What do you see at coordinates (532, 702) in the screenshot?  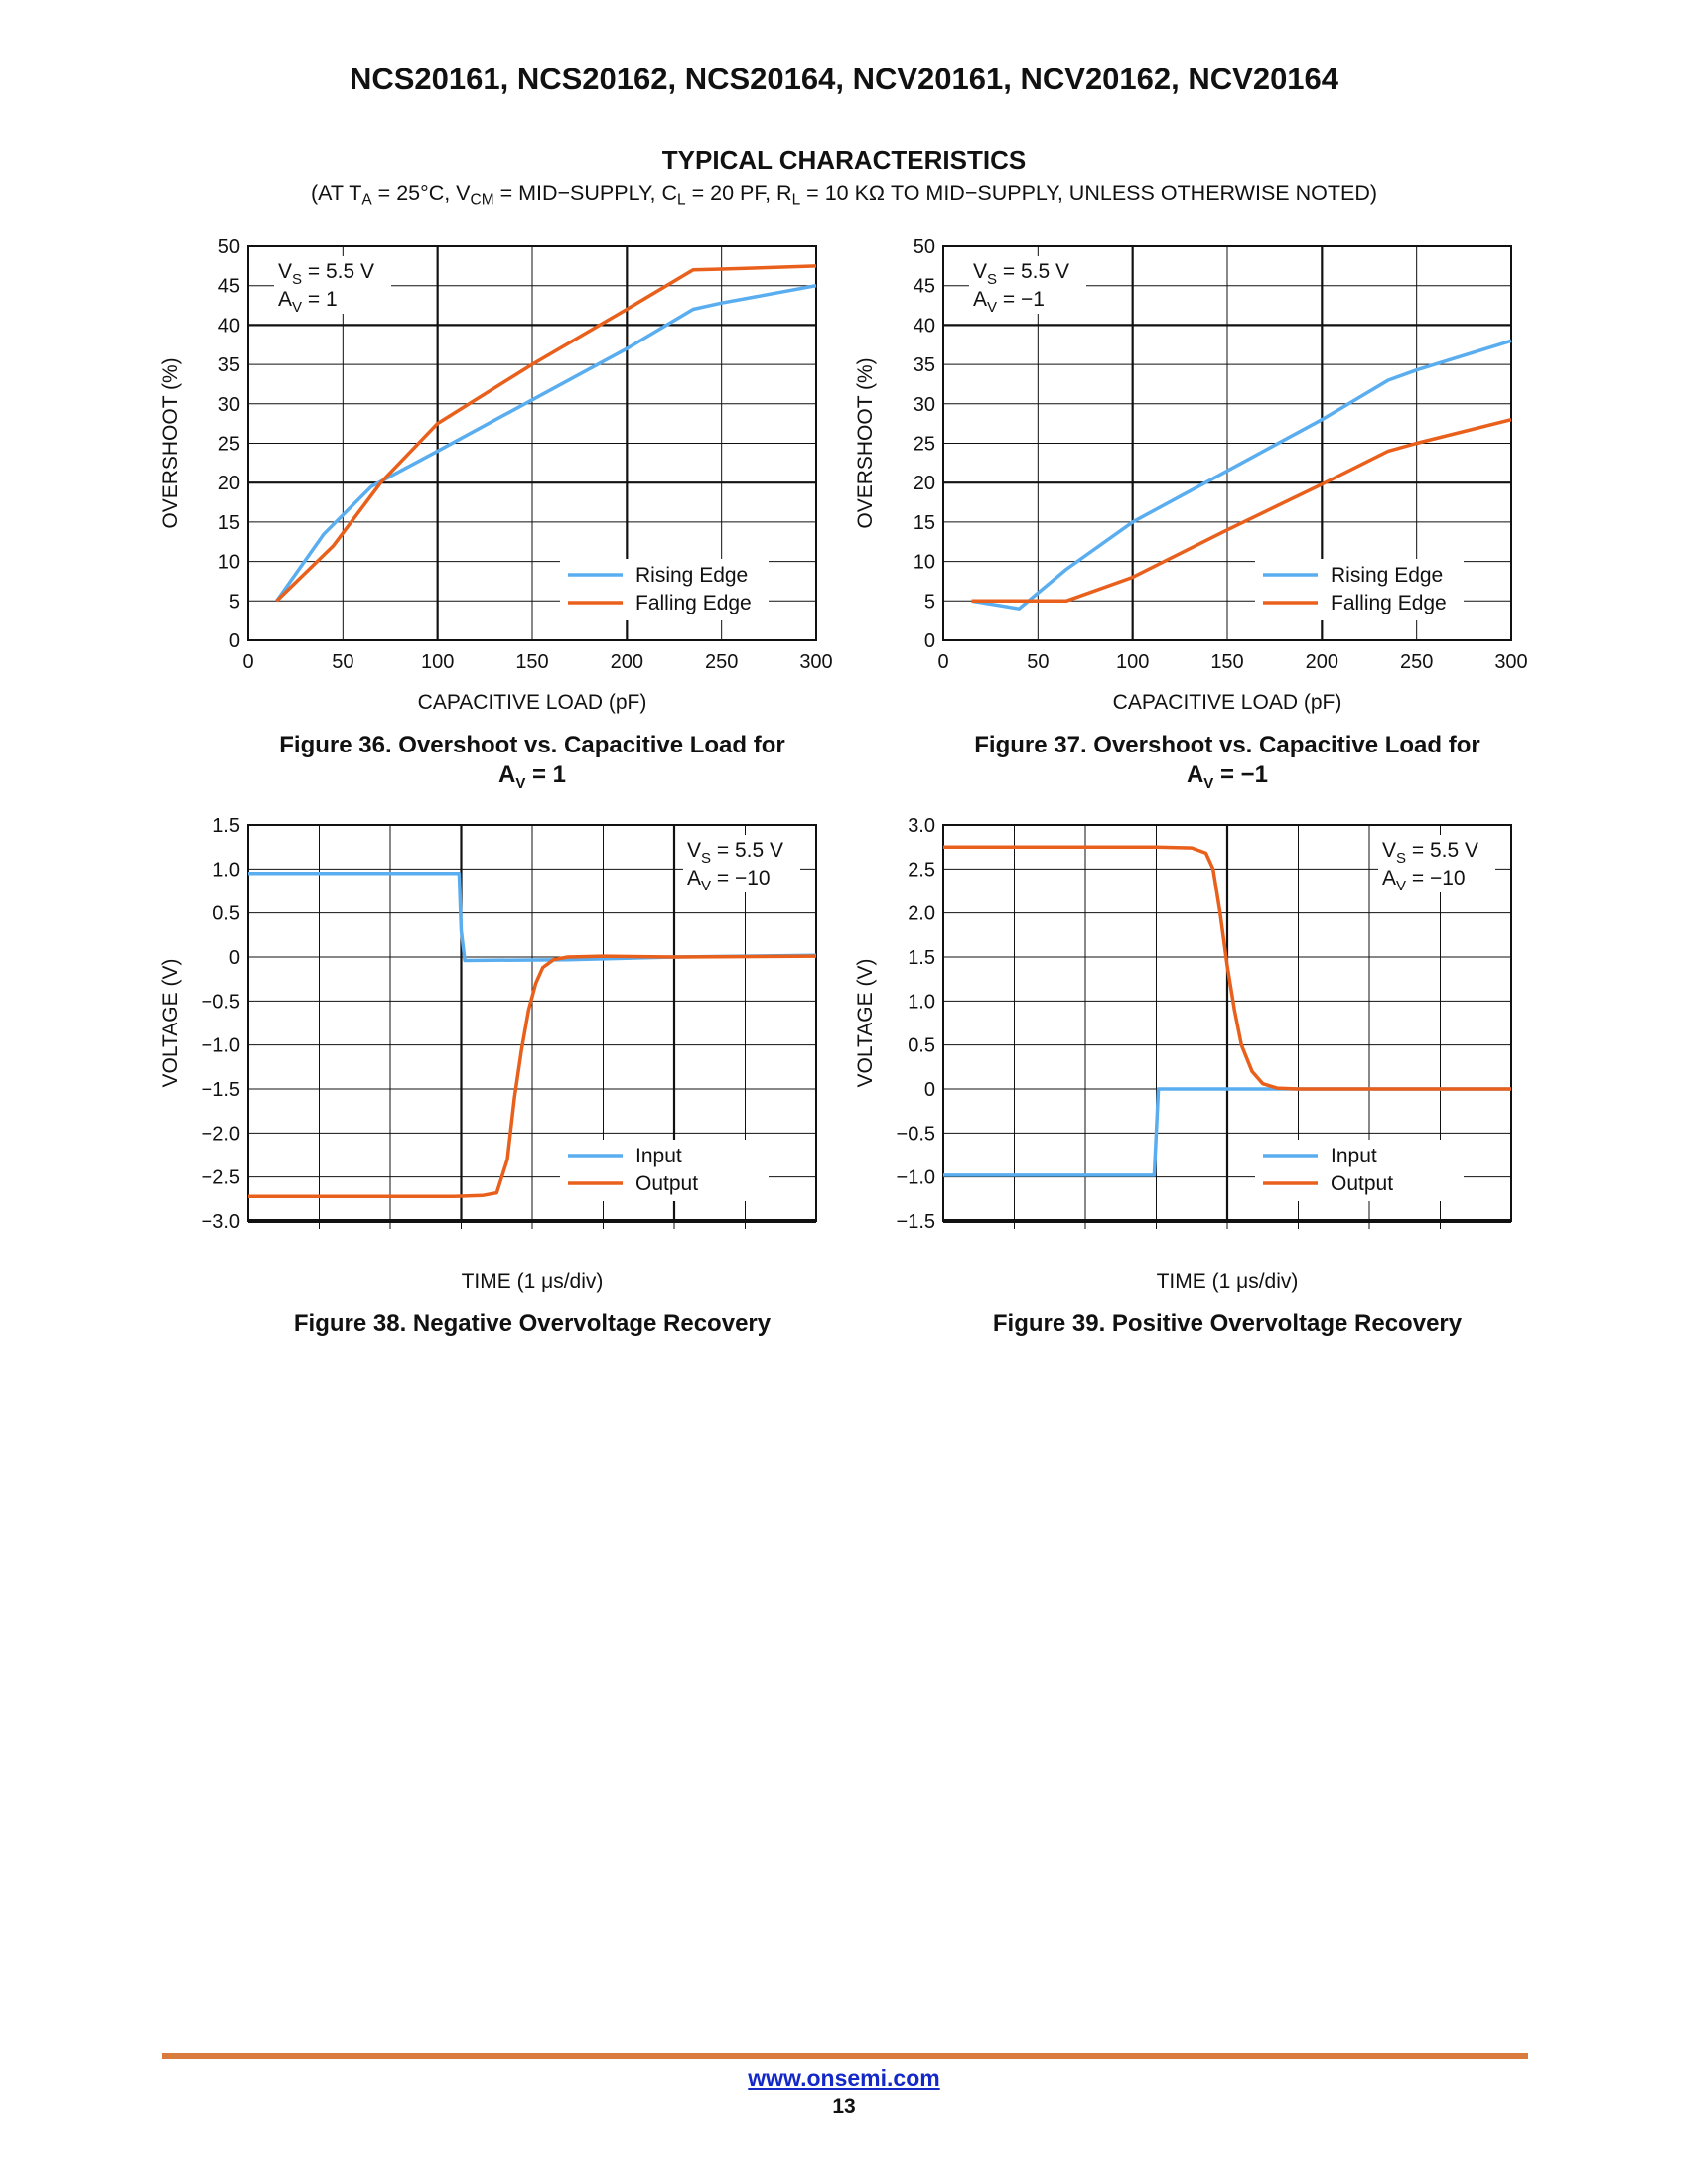 I see `x-axis-label: CAPACITIVE LOAD (pF)` at bounding box center [532, 702].